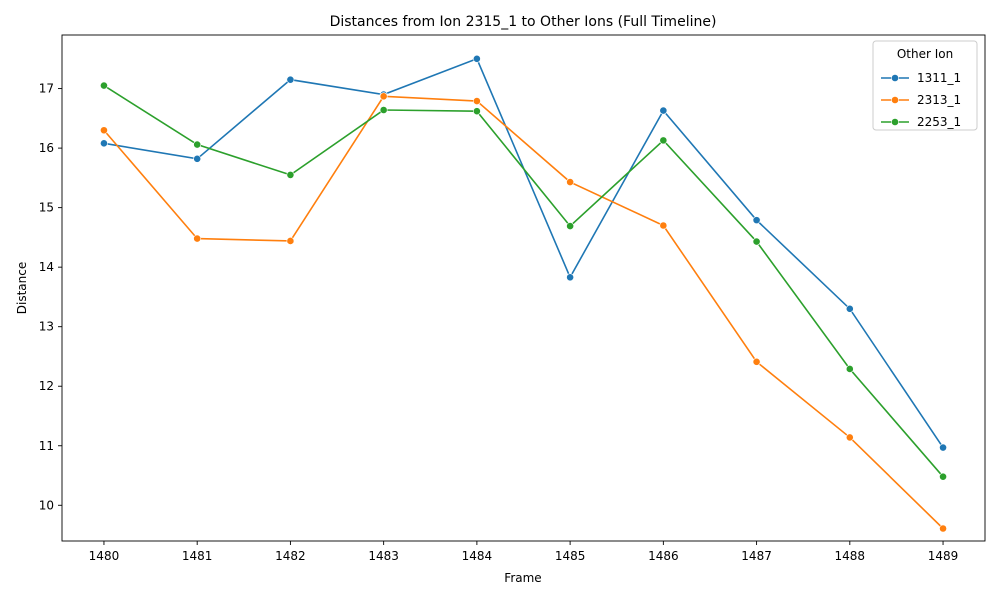 Image resolution: width=1000 pixels, height=604 pixels. Describe the element at coordinates (939, 100) in the screenshot. I see `legend-label: 2313_1` at that location.